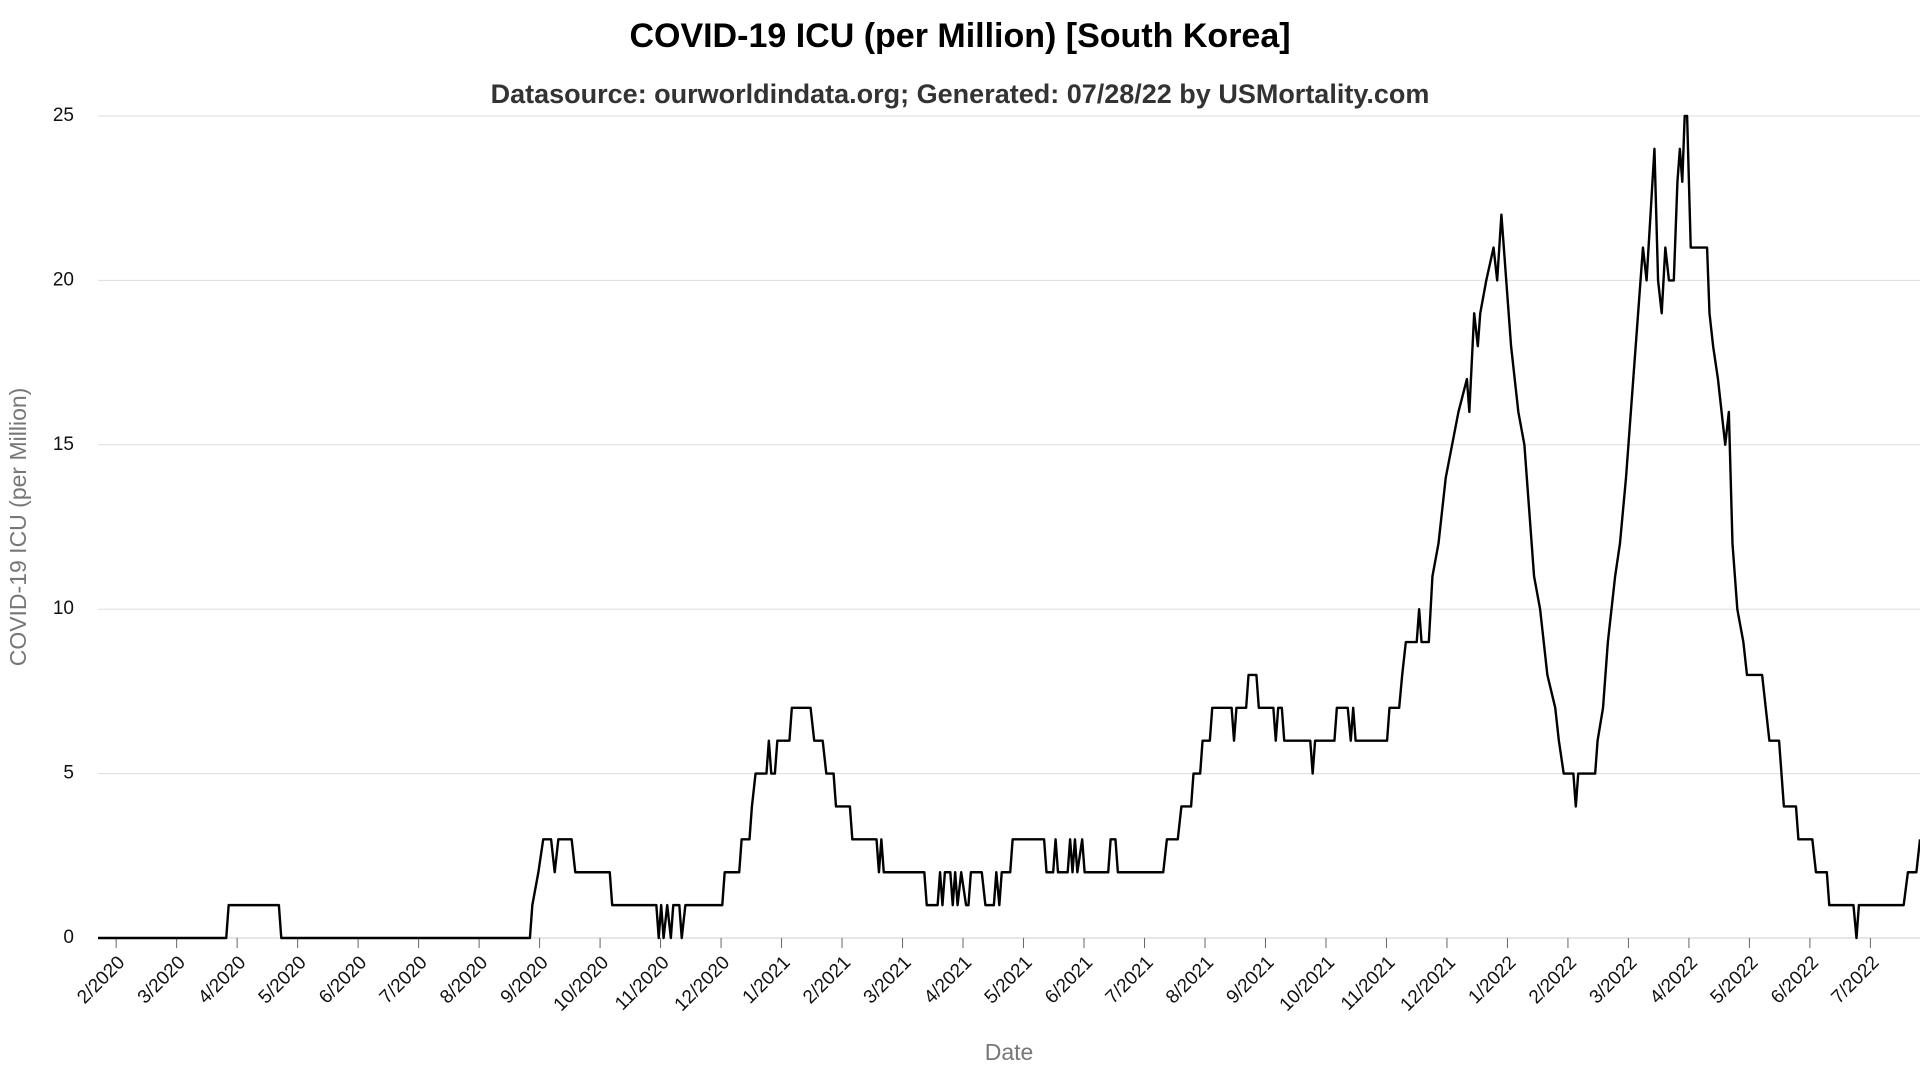 The image size is (1920, 1085). Describe the element at coordinates (1674, 980) in the screenshot. I see `x-tick-label: 4/2022` at that location.